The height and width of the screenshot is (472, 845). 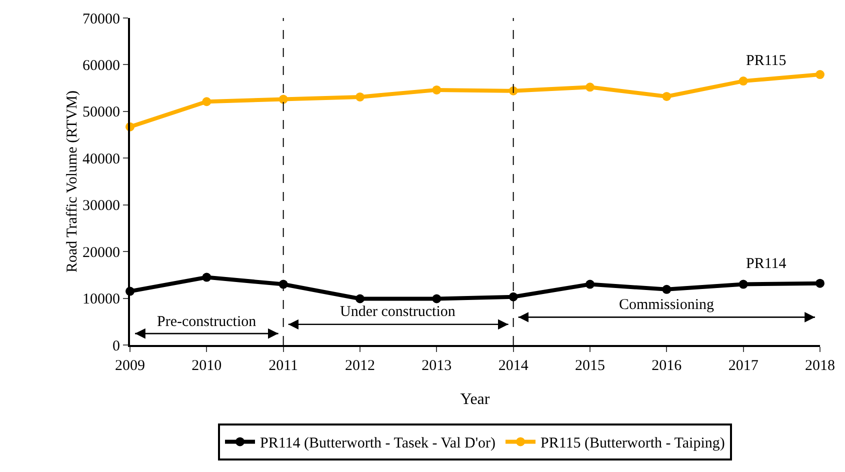 What do you see at coordinates (101, 112) in the screenshot?
I see `y-tick-label: 50000` at bounding box center [101, 112].